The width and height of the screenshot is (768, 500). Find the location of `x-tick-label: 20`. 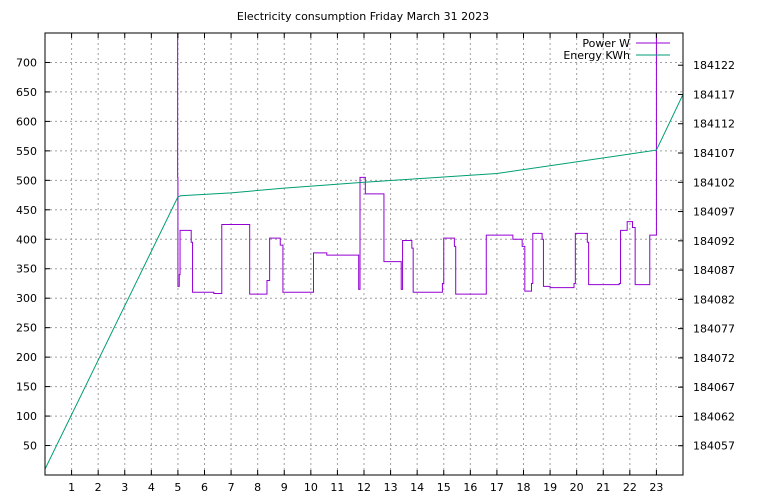

x-tick-label: 20 is located at coordinates (577, 487).